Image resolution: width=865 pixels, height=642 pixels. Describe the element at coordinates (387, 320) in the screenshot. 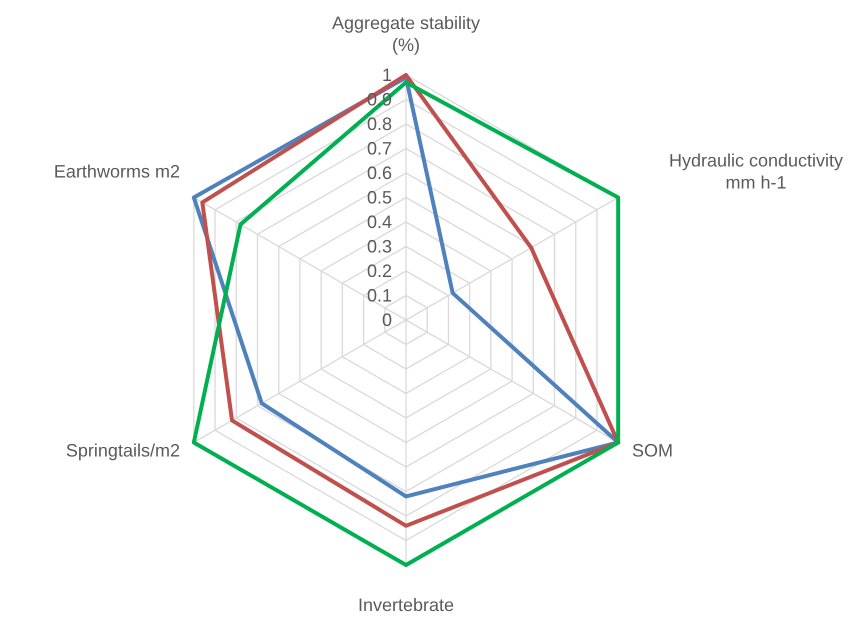

I see `y-tick-label: 0` at that location.